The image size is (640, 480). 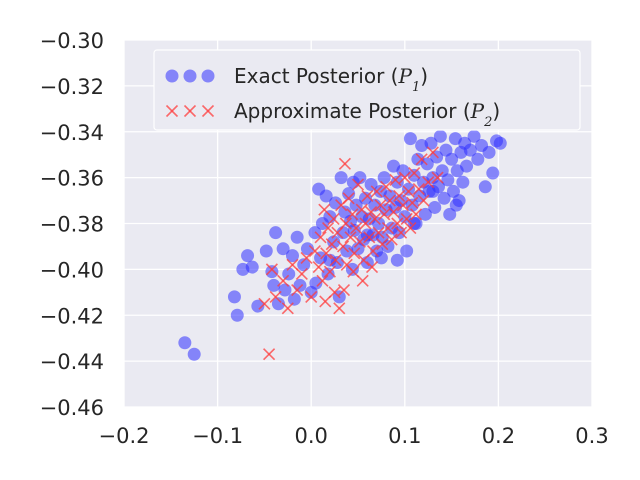 I want to click on x-tick-label: 0.3, so click(x=591, y=436).